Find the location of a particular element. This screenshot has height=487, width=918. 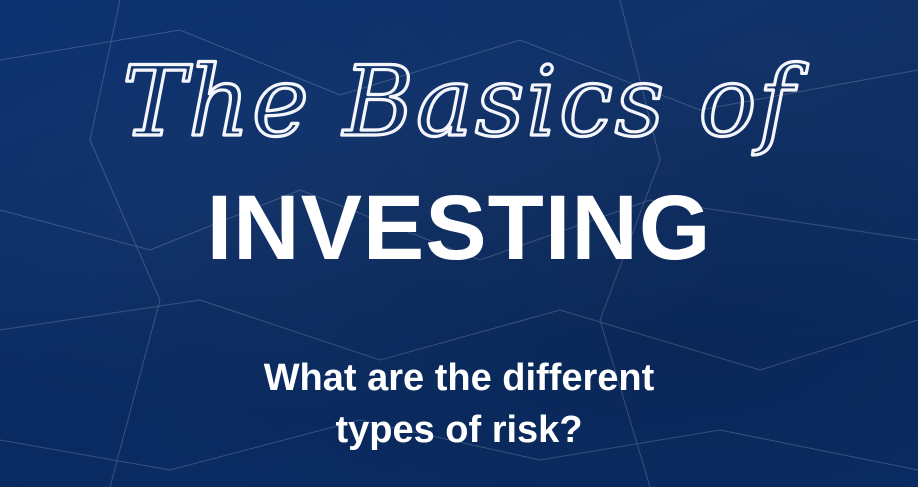

question-line-1: What are the different is located at coordinates (459, 378).